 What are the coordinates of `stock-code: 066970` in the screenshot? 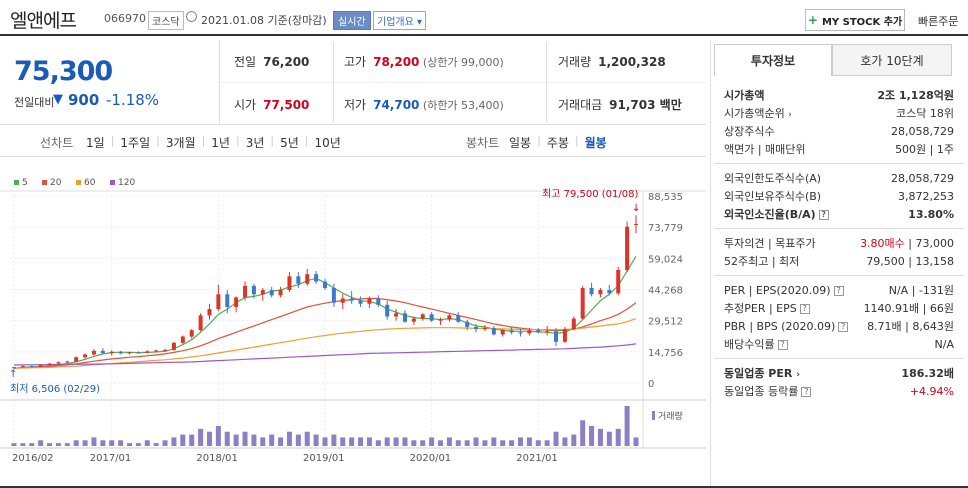 It's located at (125, 18).